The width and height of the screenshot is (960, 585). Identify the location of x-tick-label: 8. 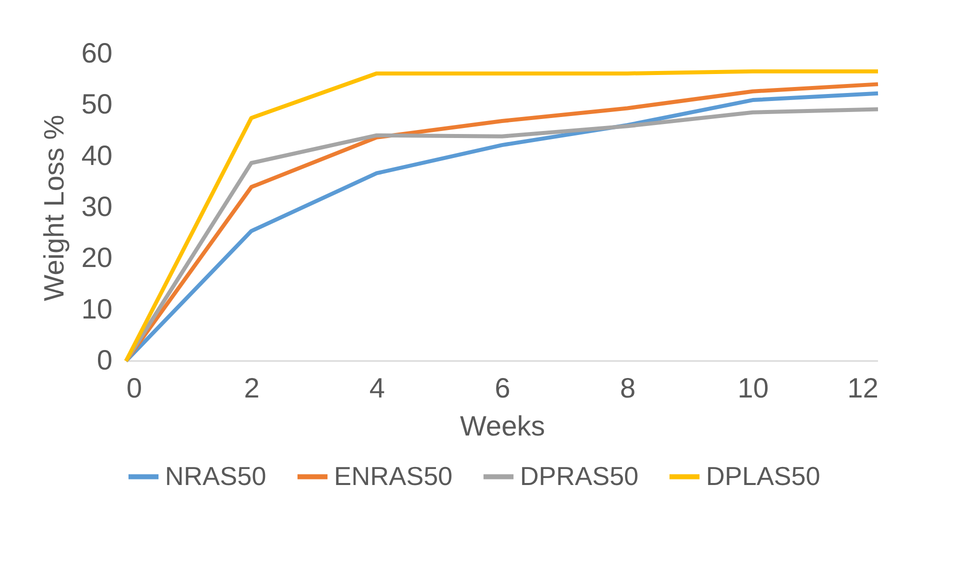
(628, 388).